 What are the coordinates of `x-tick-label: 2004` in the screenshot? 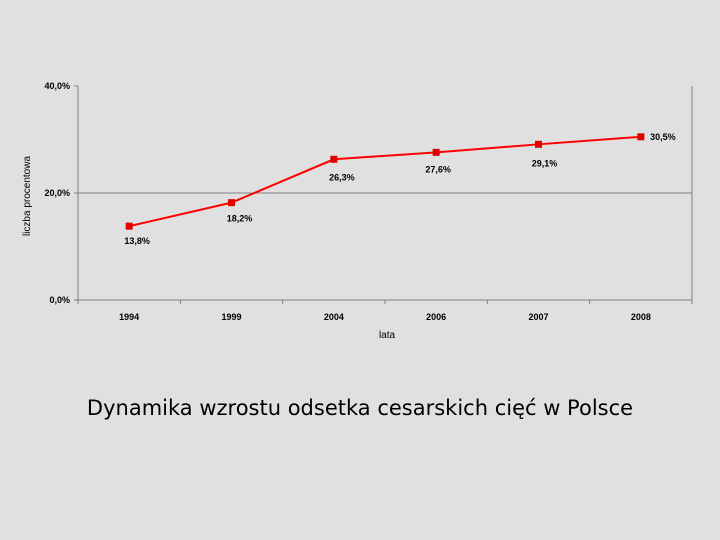 It's located at (334, 317).